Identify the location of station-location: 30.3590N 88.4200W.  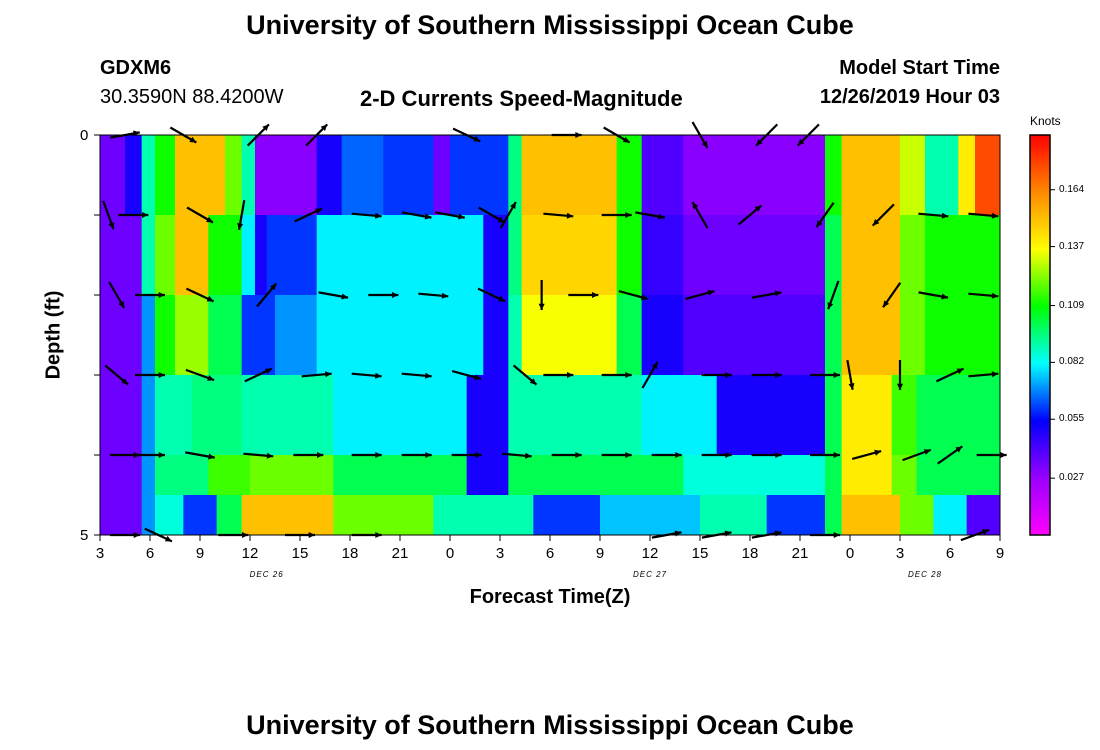
(192, 97).